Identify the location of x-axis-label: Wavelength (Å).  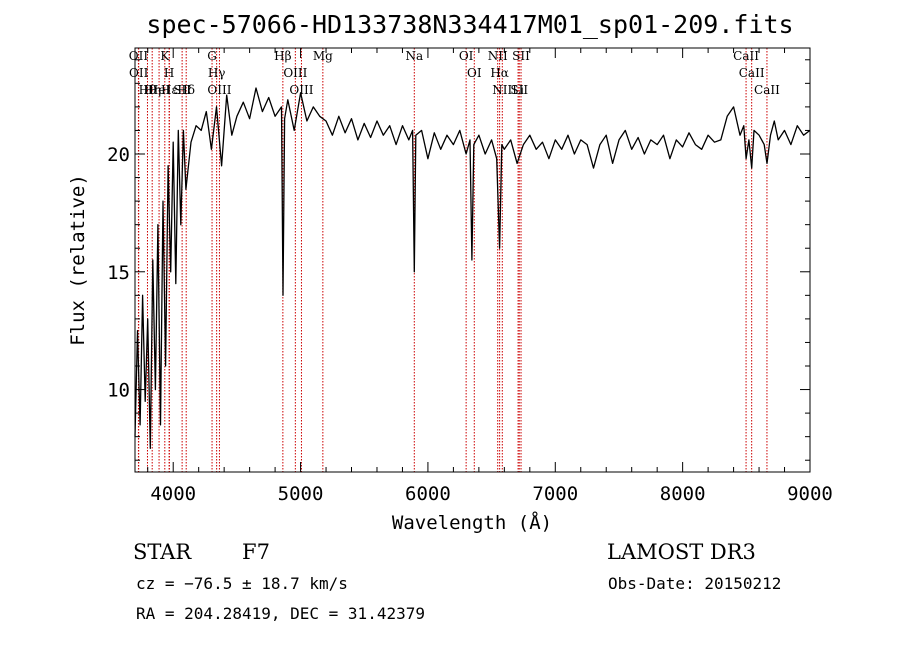
(472, 522).